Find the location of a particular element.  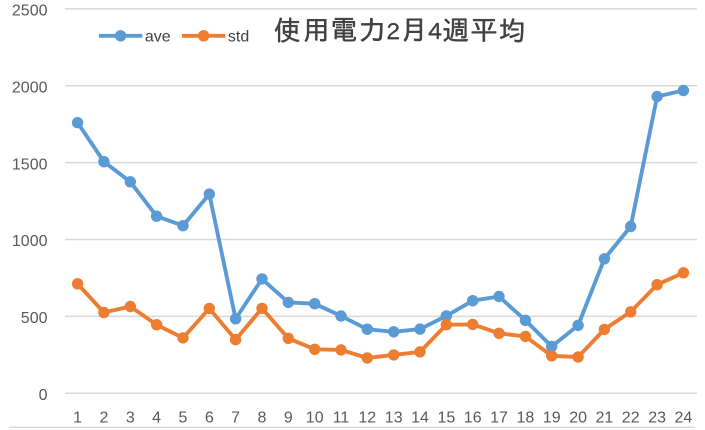

svg-text: 500 is located at coordinates (34, 318).